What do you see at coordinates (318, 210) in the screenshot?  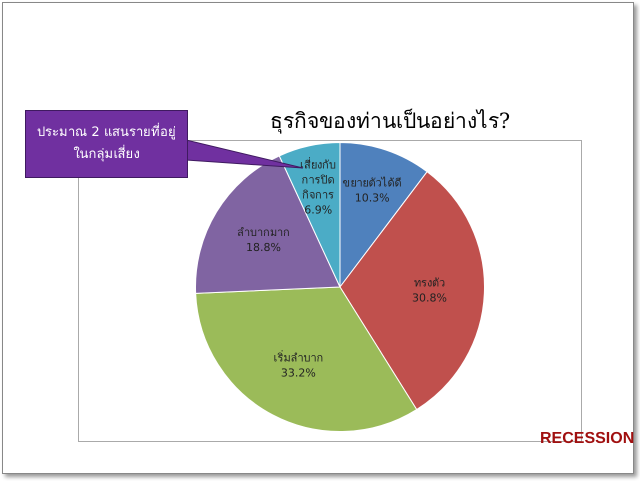 I see `data-label: 6.9%` at bounding box center [318, 210].